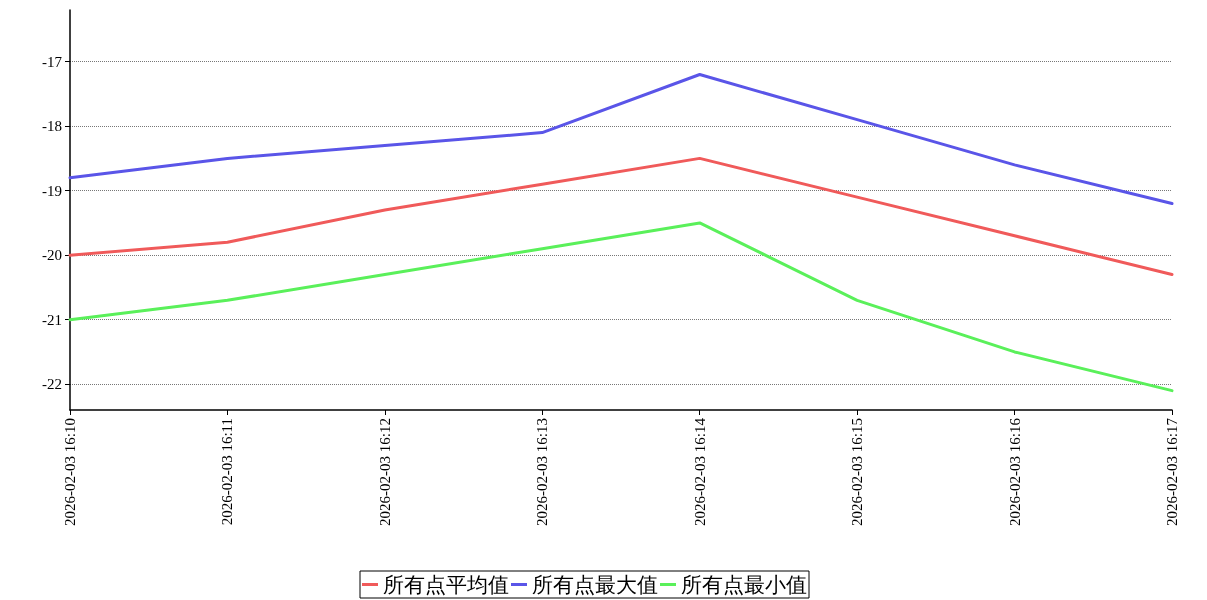 The width and height of the screenshot is (1207, 600). Describe the element at coordinates (52, 190) in the screenshot. I see `y-tick-label: -19` at that location.